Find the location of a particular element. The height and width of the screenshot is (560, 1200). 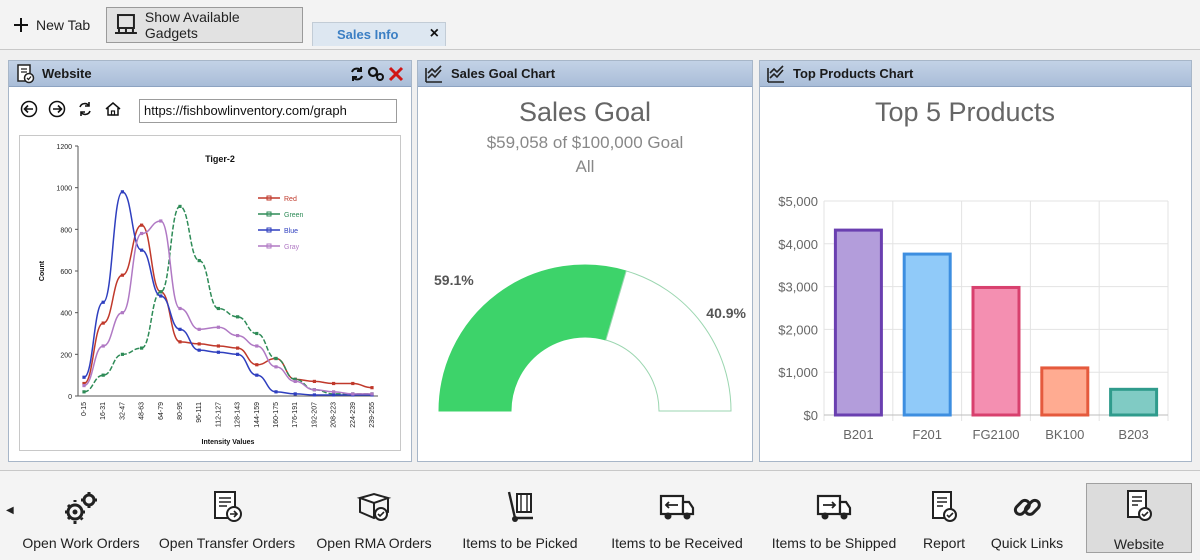

sales-goal-filter: All is located at coordinates (585, 166).